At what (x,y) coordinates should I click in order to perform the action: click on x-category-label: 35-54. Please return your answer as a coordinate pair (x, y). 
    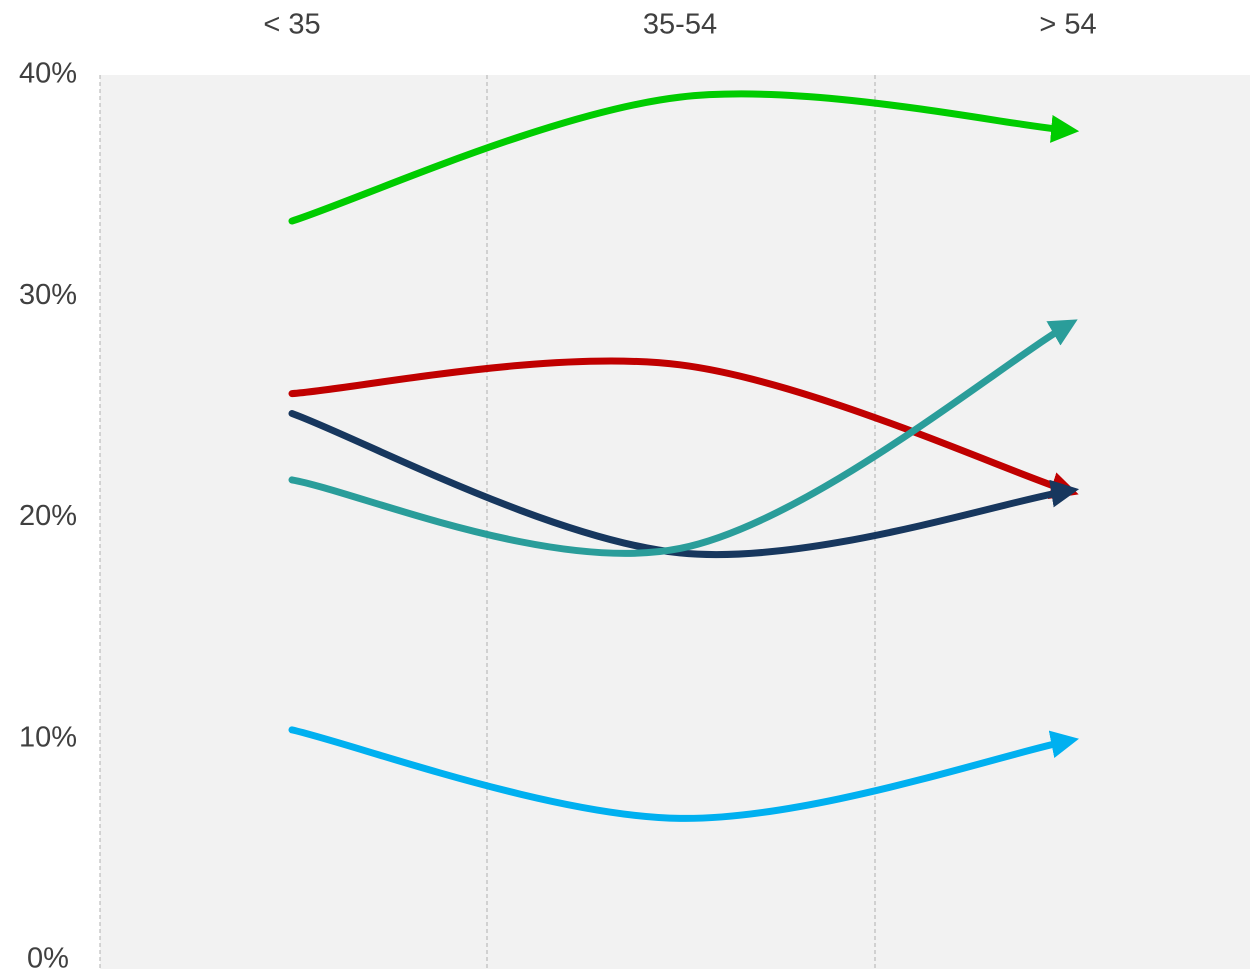
    Looking at the image, I should click on (680, 25).